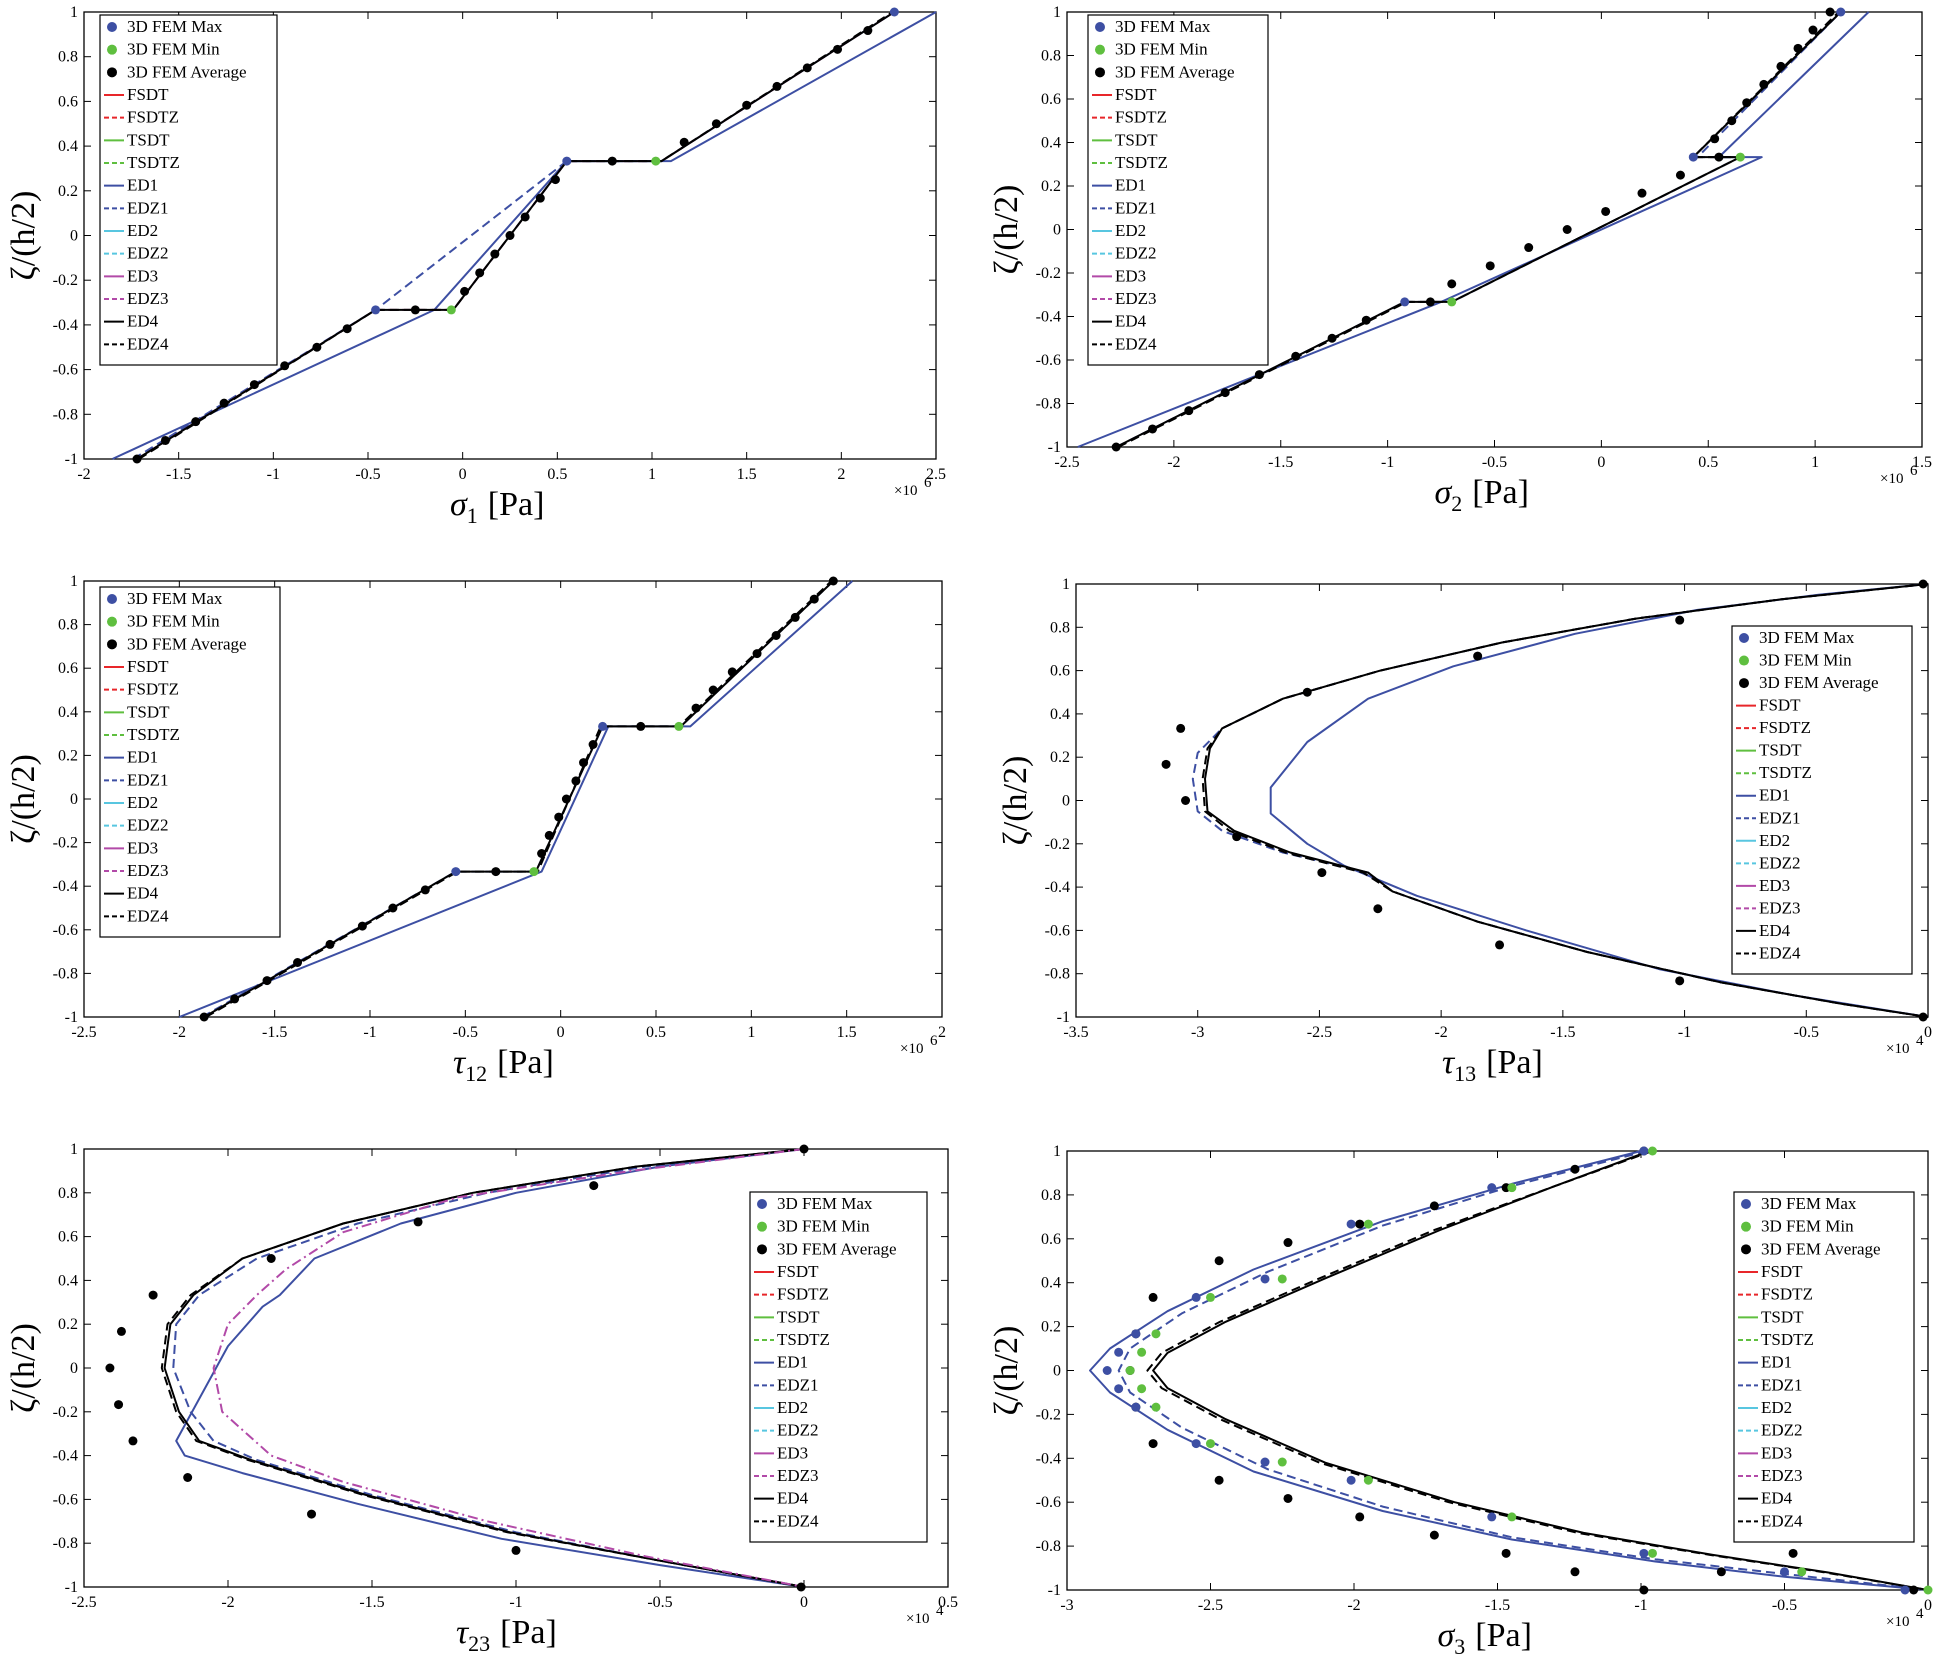  What do you see at coordinates (190, 762) in the screenshot?
I see `legend-box` at bounding box center [190, 762].